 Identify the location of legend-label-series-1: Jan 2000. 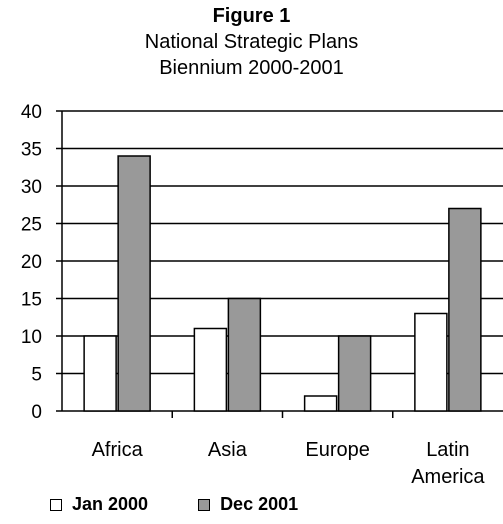
(110, 504).